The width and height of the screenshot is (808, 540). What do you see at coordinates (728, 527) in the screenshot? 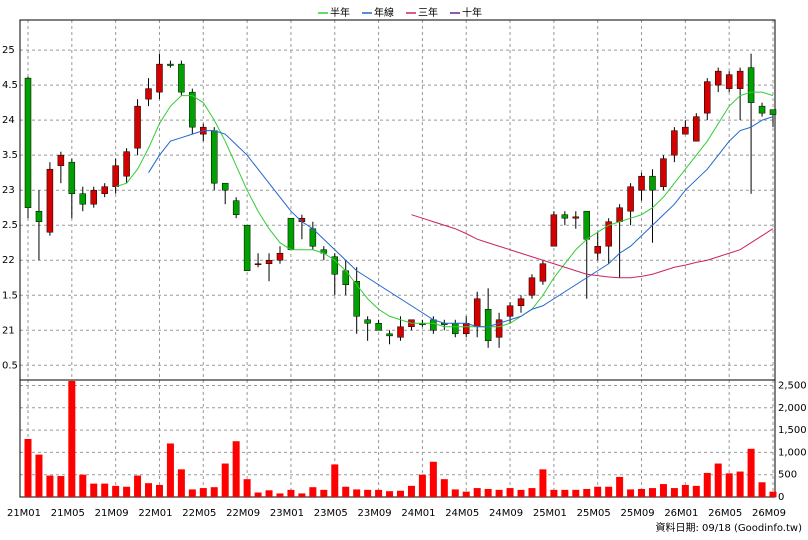
I see `footer: 資料日期: 09/18 (Goodinfo.tw)` at bounding box center [728, 527].